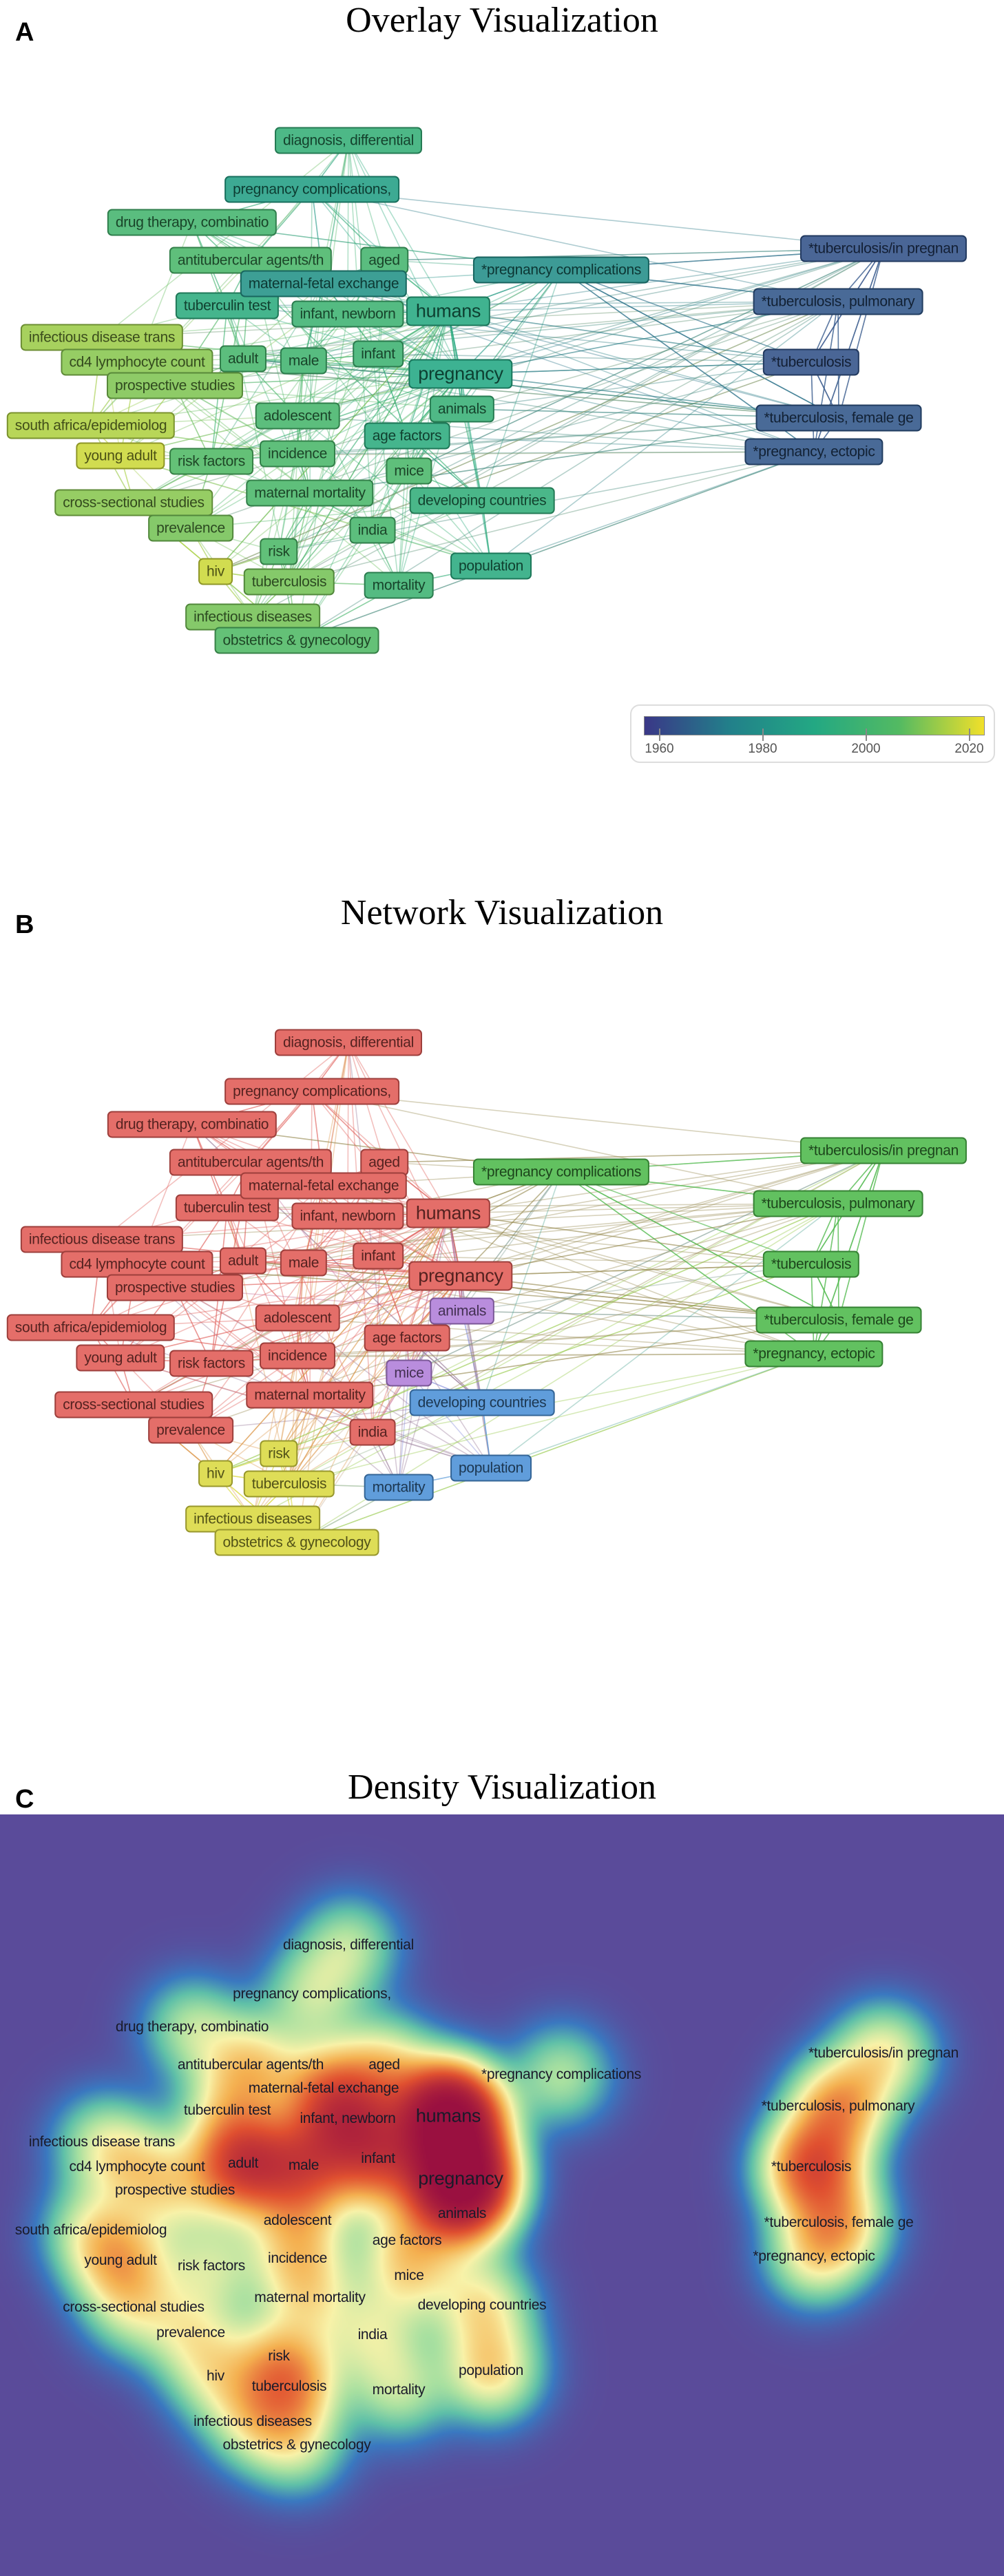  What do you see at coordinates (409, 1373) in the screenshot?
I see `network-node-label: mice` at bounding box center [409, 1373].